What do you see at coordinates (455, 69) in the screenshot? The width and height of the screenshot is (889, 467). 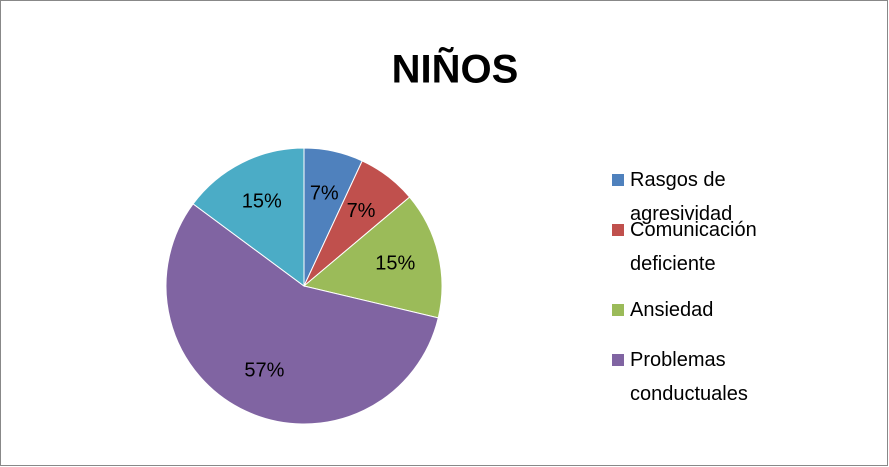 I see `chart-title: NIÑOS` at bounding box center [455, 69].